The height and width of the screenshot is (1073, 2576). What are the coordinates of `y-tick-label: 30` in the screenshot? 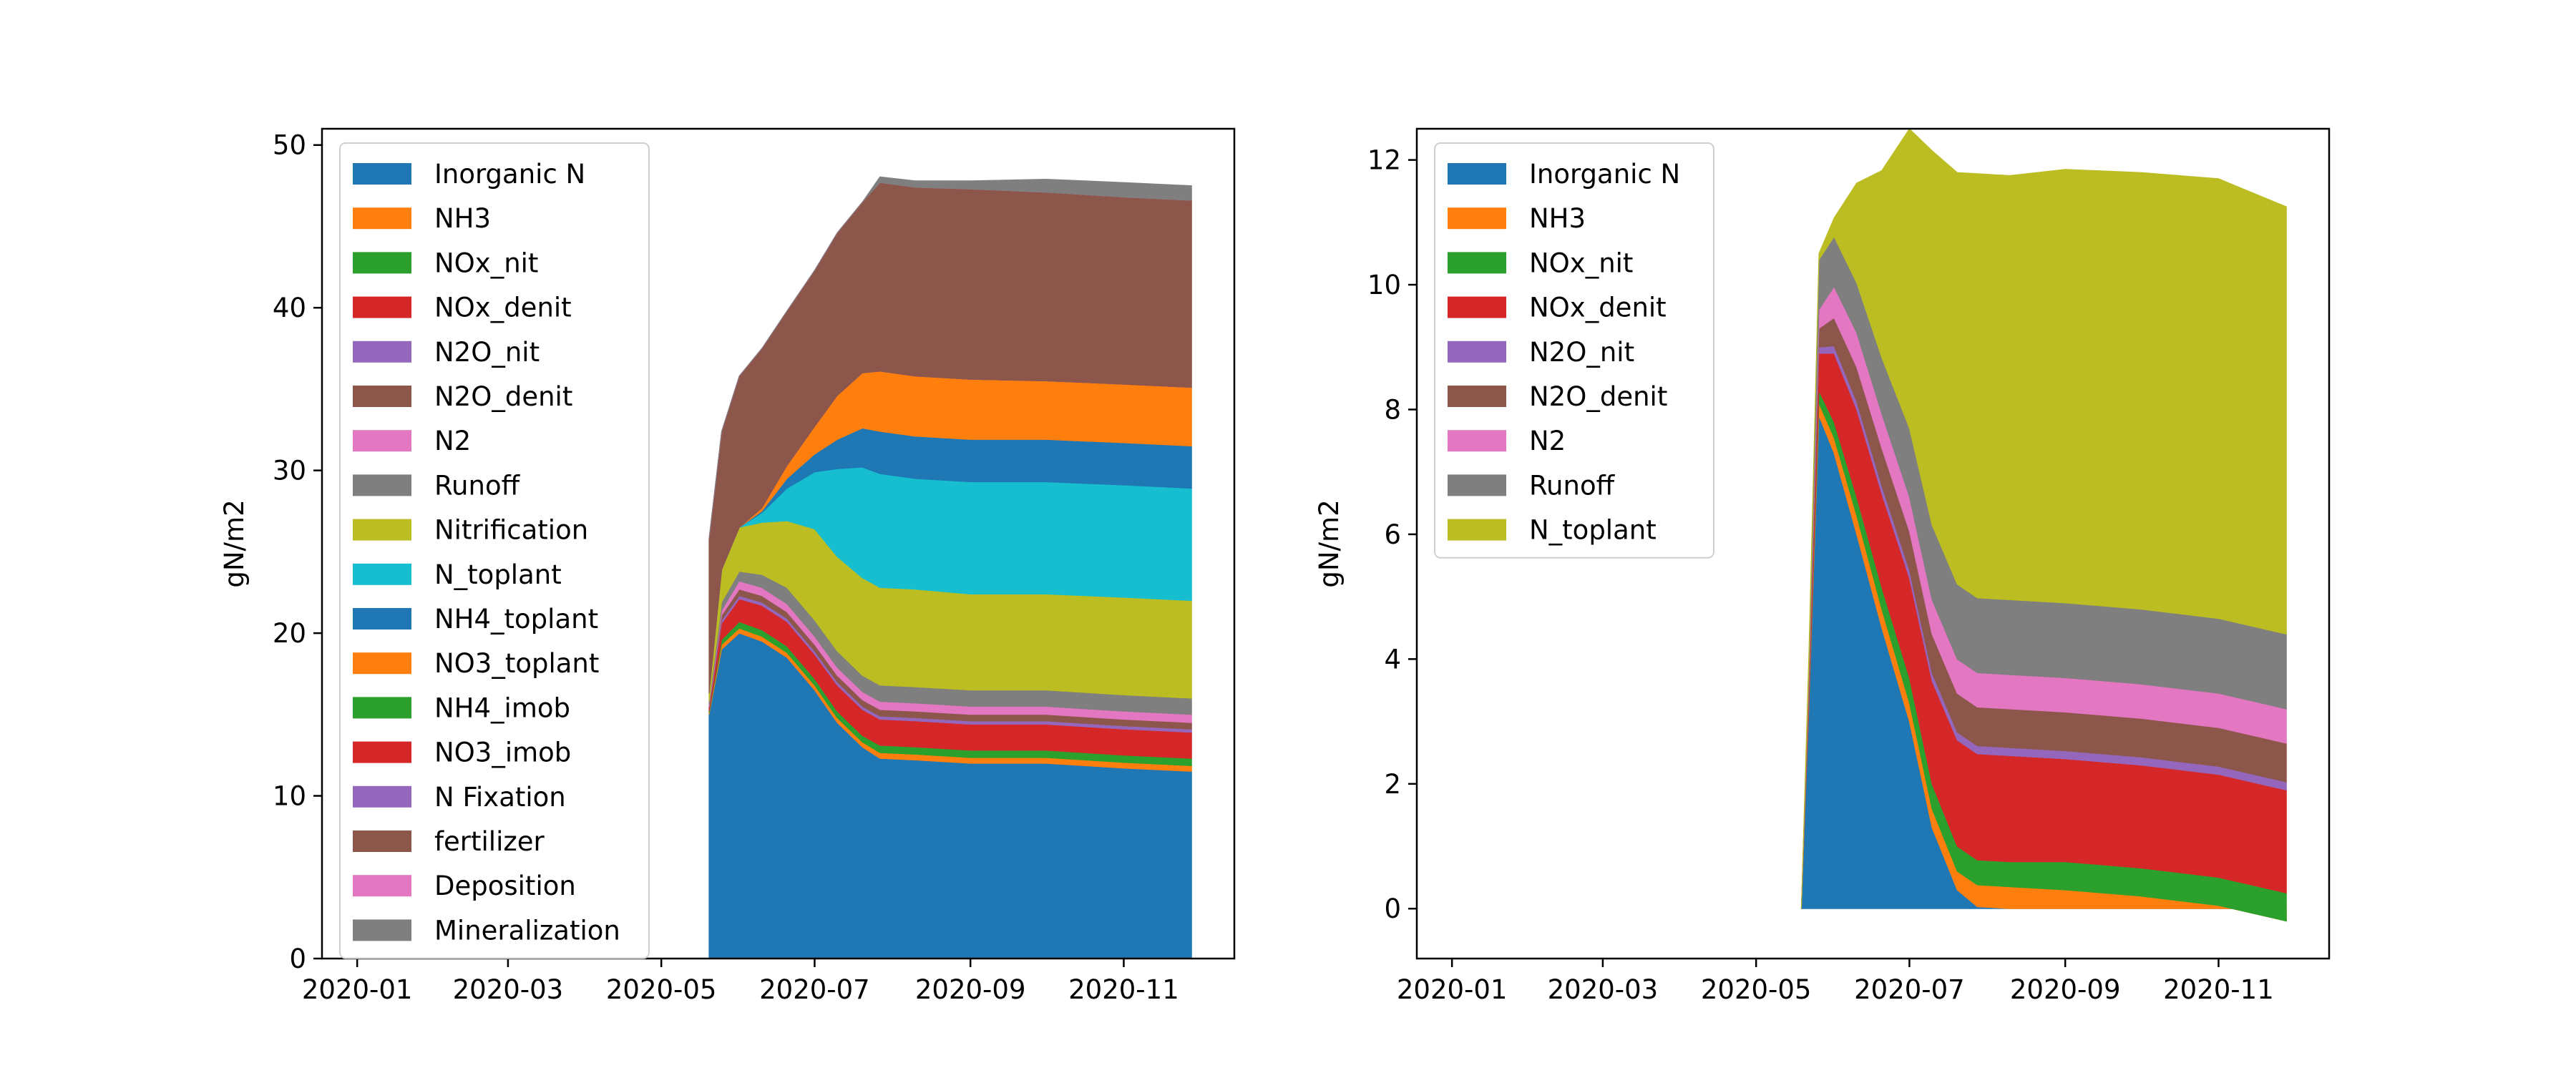 It's located at (289, 471).